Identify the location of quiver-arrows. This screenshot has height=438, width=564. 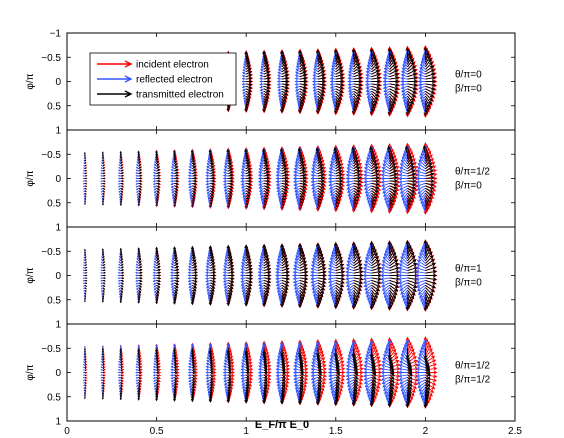
(260, 372).